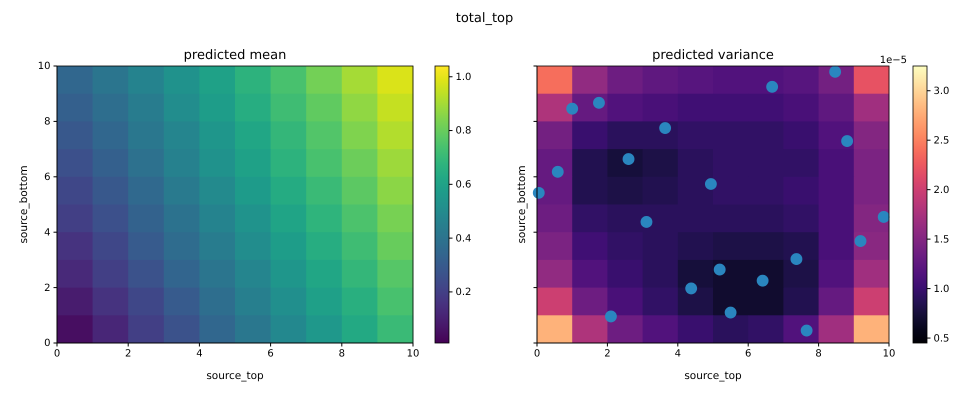  What do you see at coordinates (235, 55) in the screenshot?
I see `chart-title: predicted mean` at bounding box center [235, 55].